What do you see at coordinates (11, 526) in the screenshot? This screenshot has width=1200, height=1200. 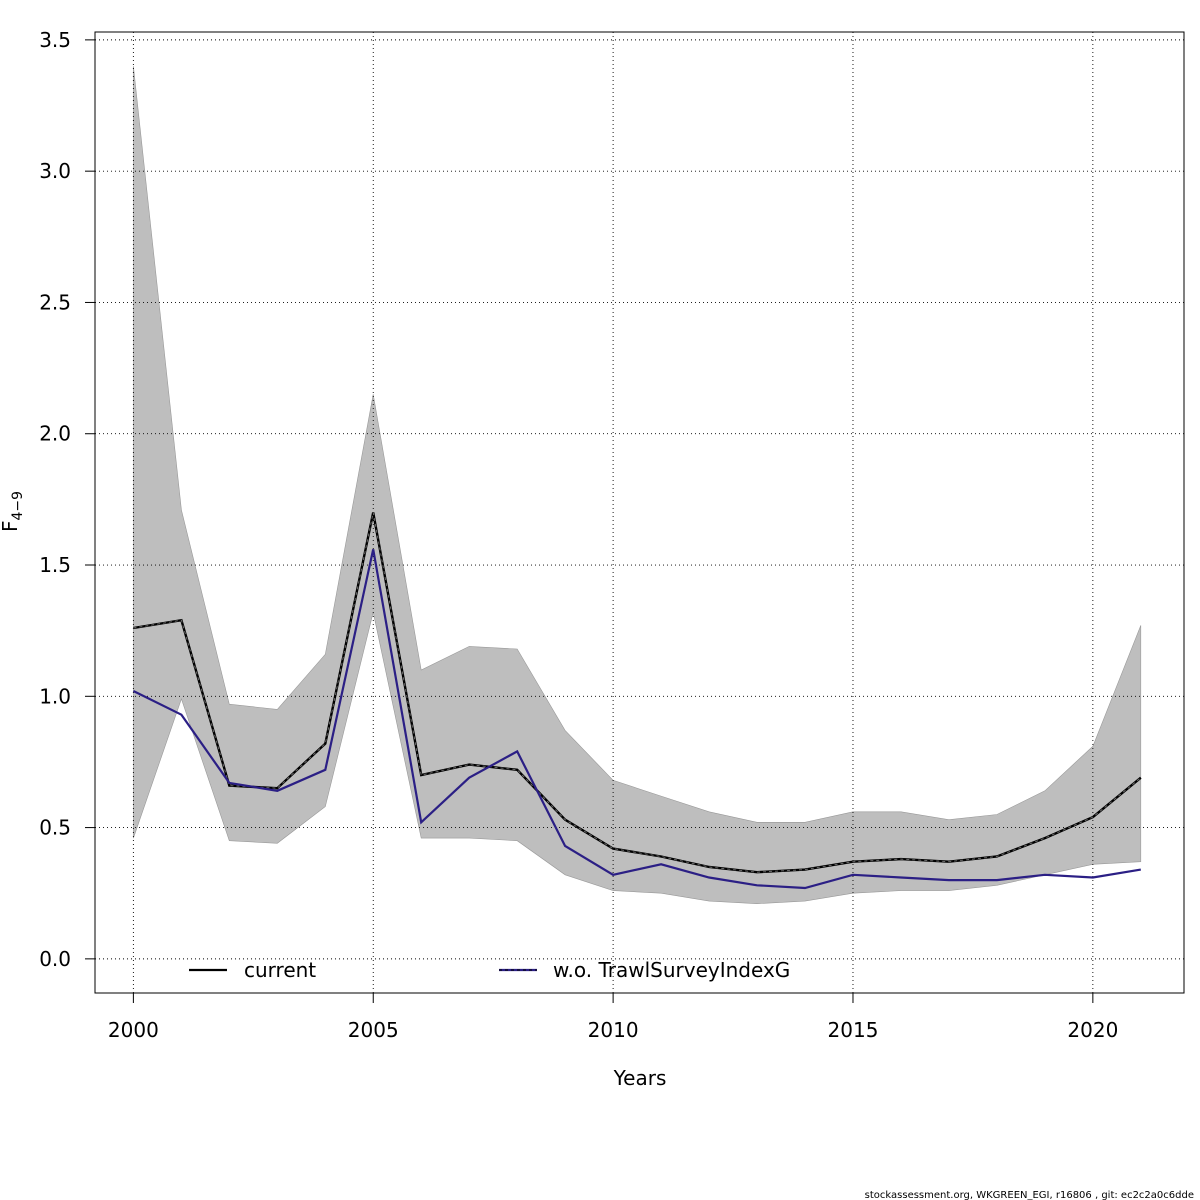 I see `y-axis-title-main: F` at bounding box center [11, 526].